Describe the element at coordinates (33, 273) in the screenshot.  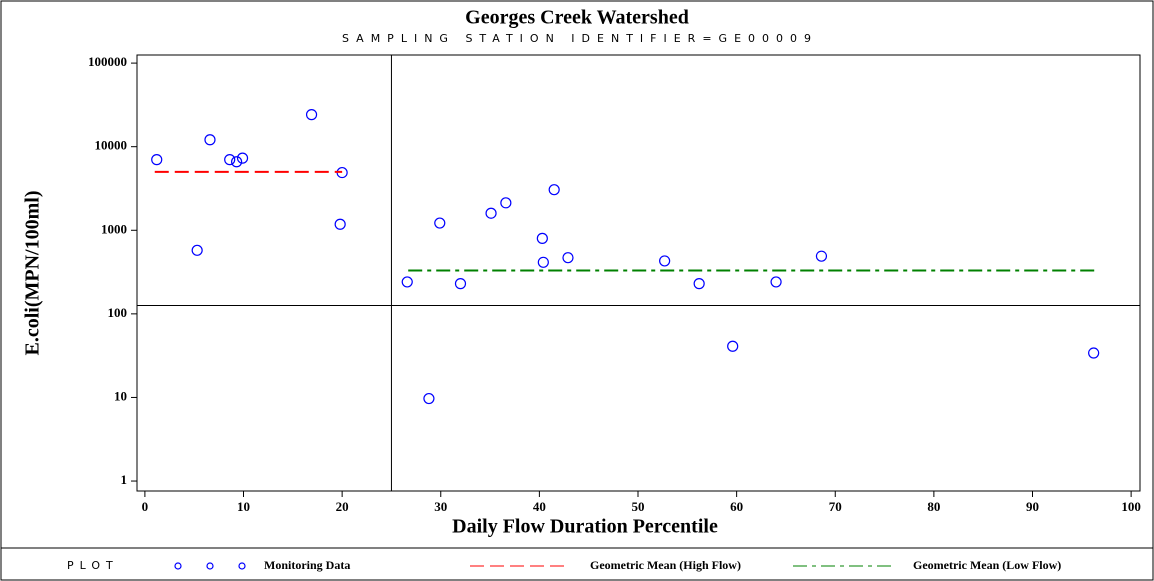
I see `y-axis-label: E.coli(MPN/100ml)` at that location.